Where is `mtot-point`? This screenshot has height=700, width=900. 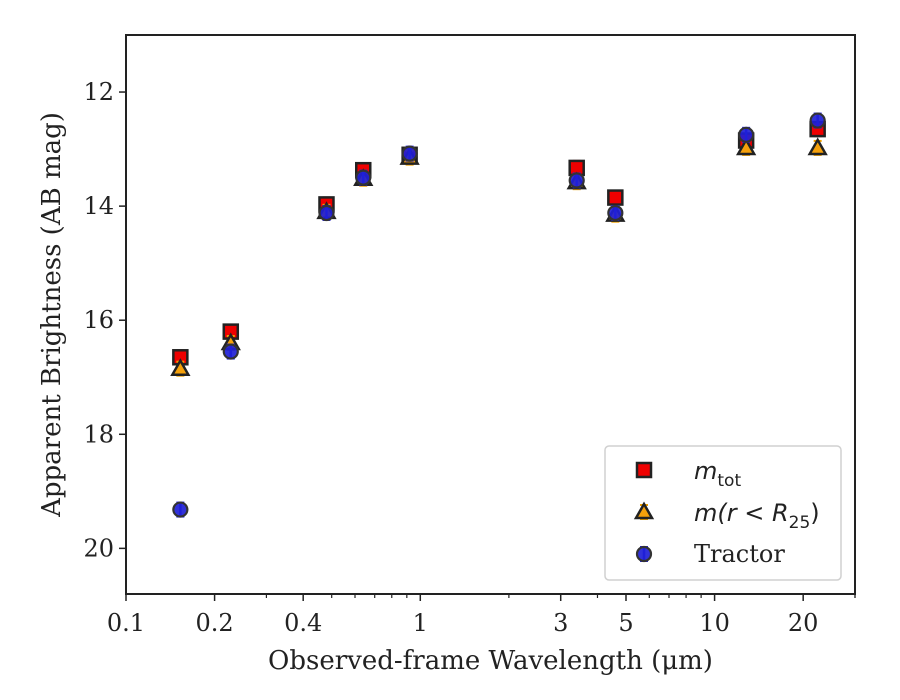
mtot-point is located at coordinates (615, 197).